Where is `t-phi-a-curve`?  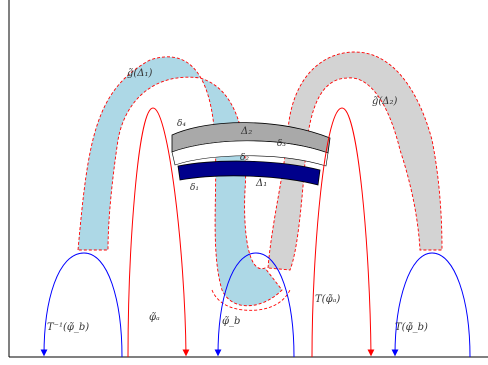
t-phi-a-curve is located at coordinates (343, 232).